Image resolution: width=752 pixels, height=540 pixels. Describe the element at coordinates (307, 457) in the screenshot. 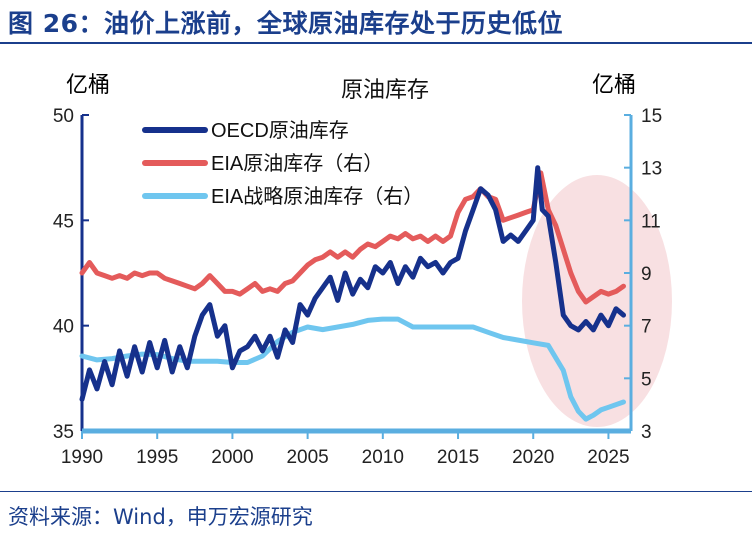

I see `x-axis-tick-label: 2005` at that location.